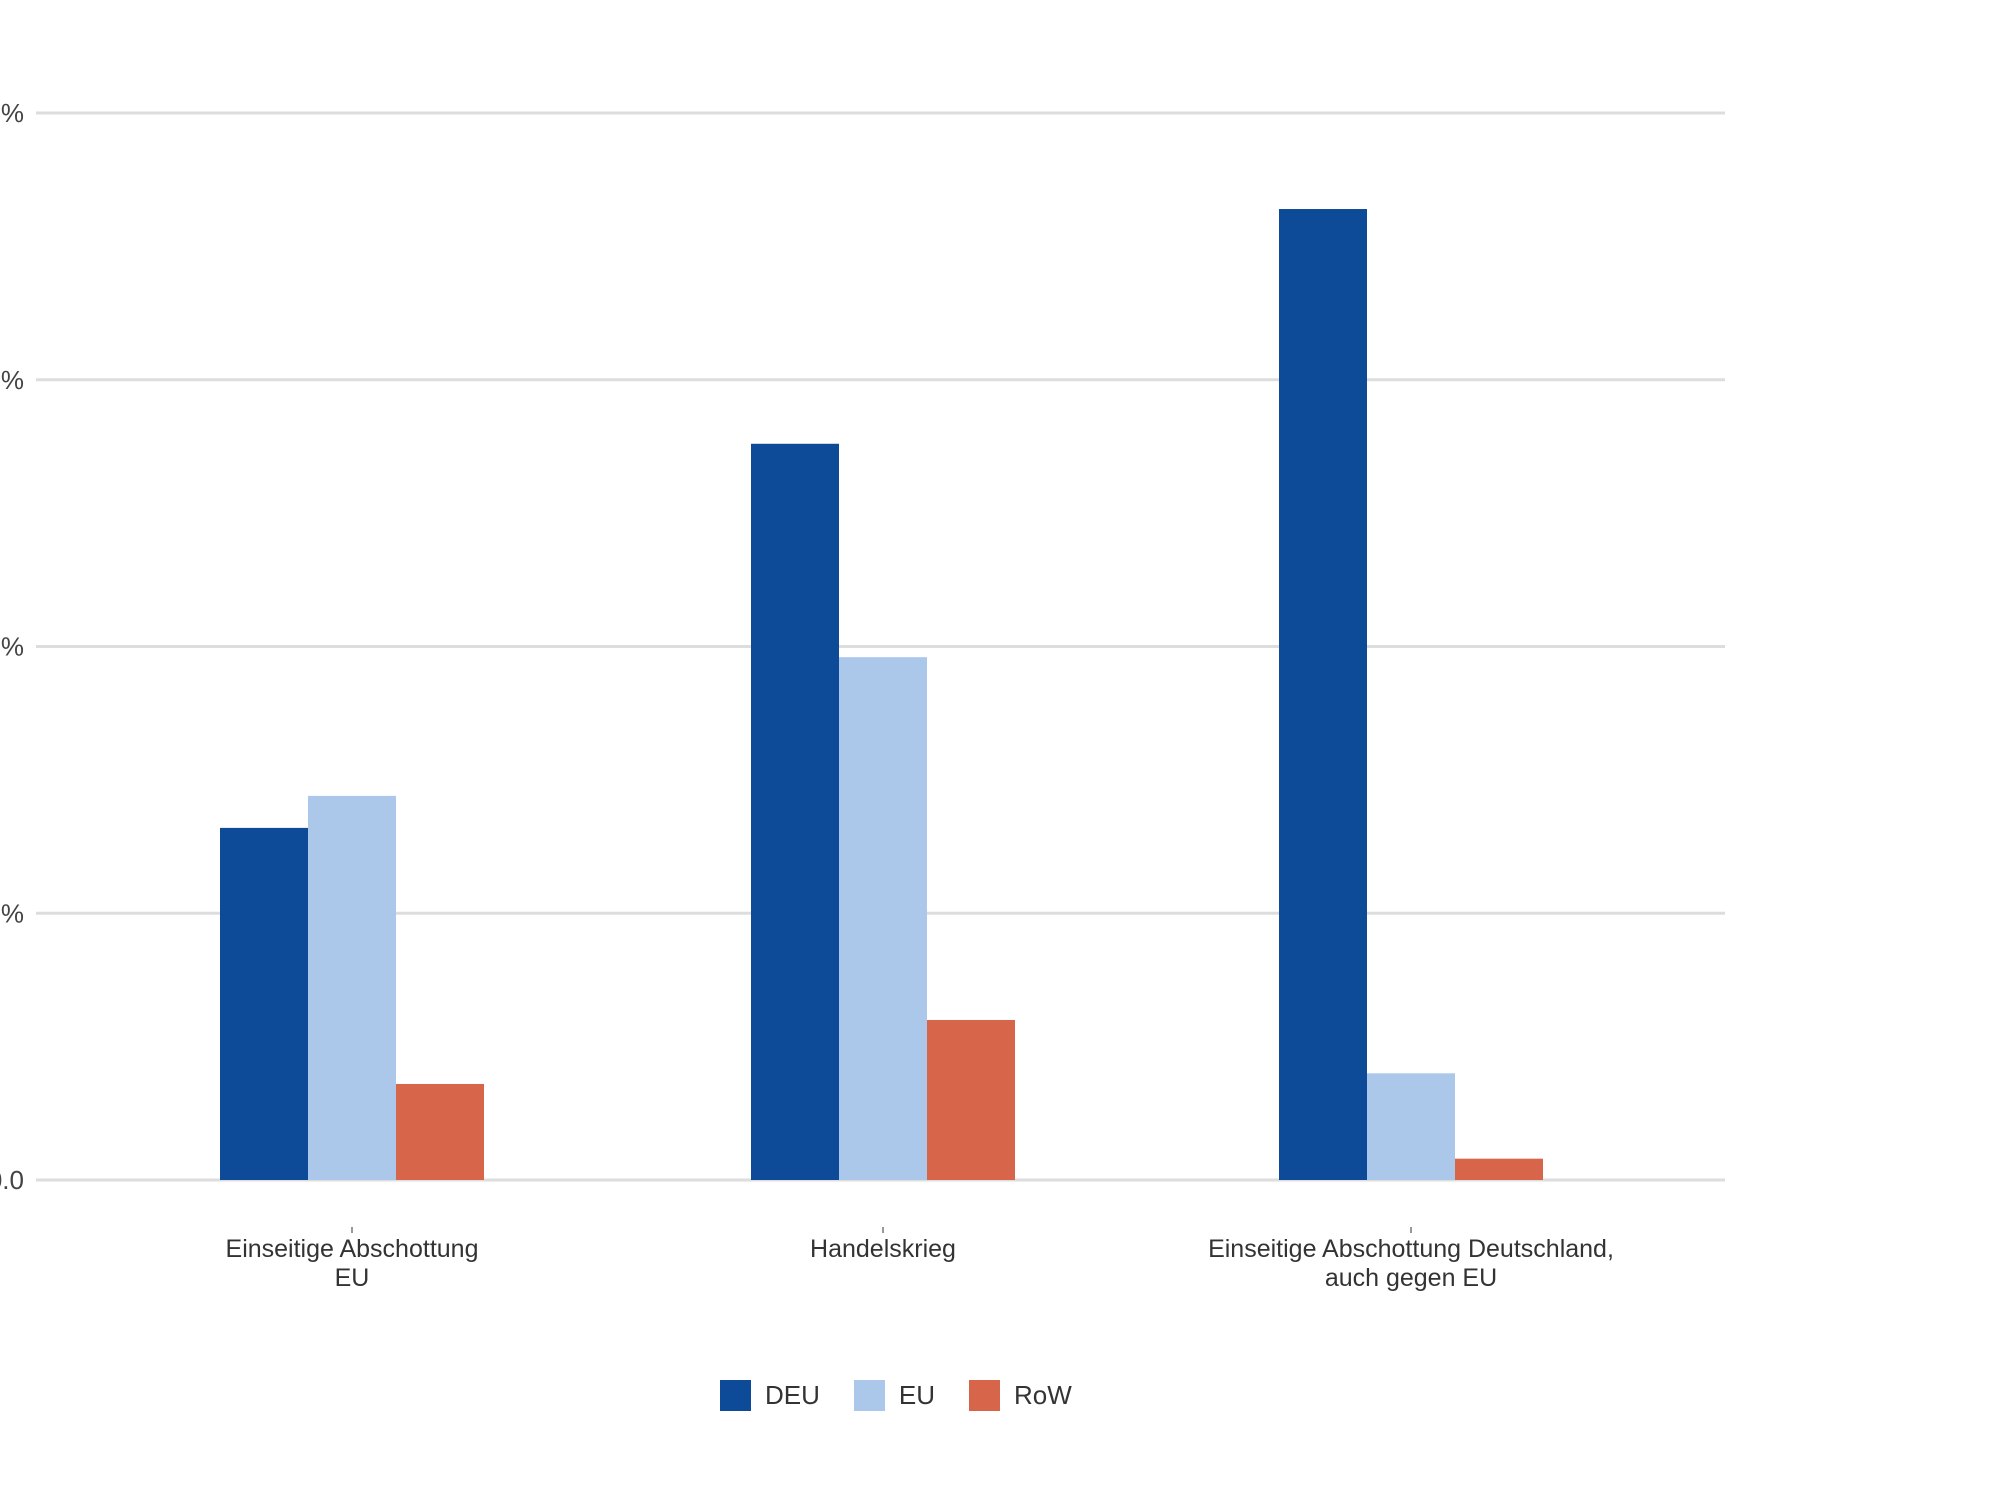 The image size is (2000, 1500). I want to click on legend-label-eu: EU, so click(917, 1395).